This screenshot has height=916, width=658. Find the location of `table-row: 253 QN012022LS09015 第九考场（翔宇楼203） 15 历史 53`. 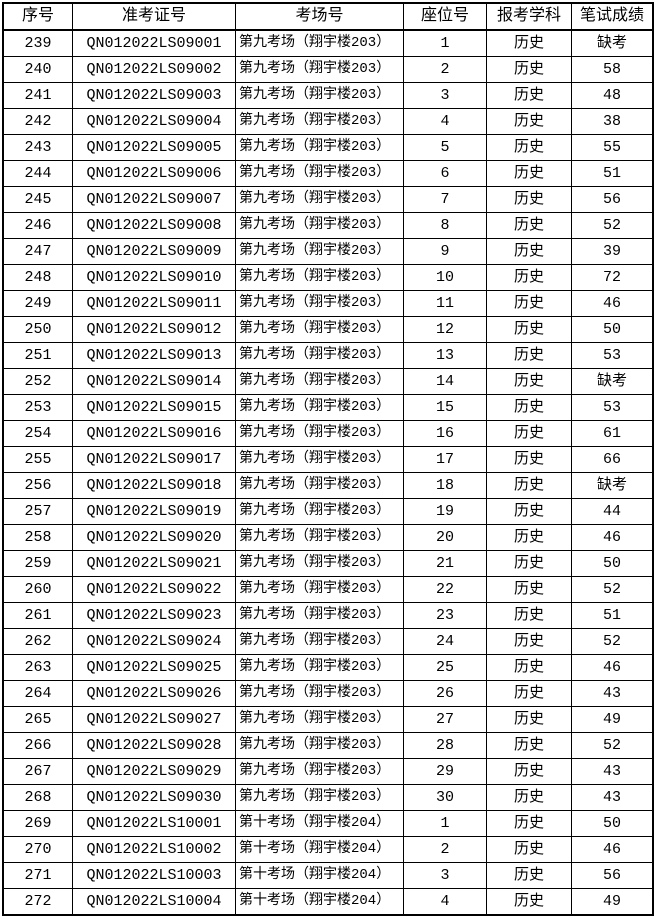

table-row: 253 QN012022LS09015 第九考场（翔宇楼203） 15 历史 53 is located at coordinates (328, 407).